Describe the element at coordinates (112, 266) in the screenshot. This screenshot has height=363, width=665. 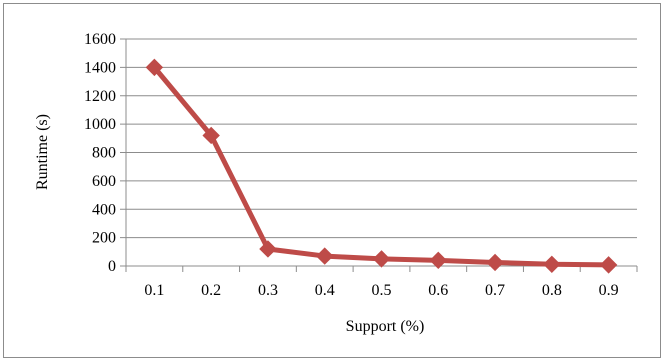
I see `y-tick-label: 0` at that location.